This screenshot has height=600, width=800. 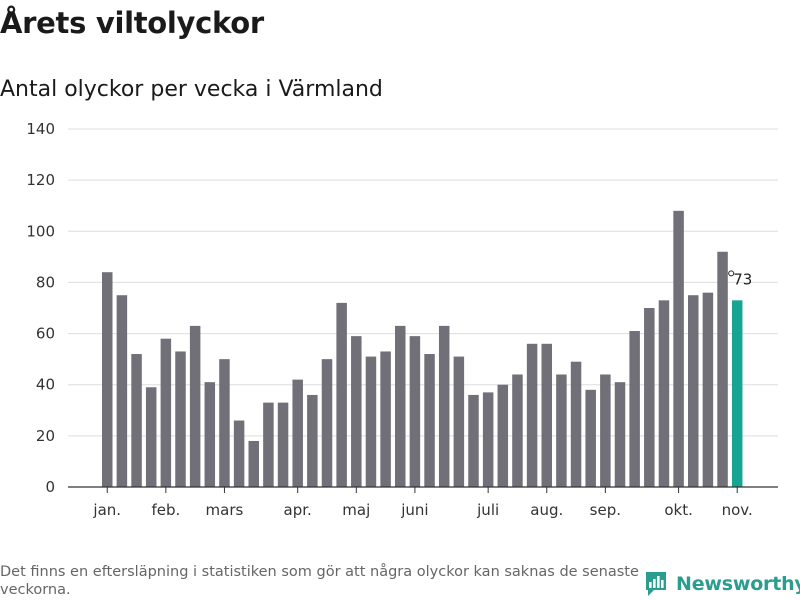 What do you see at coordinates (546, 510) in the screenshot?
I see `x-tick-label: aug.` at bounding box center [546, 510].